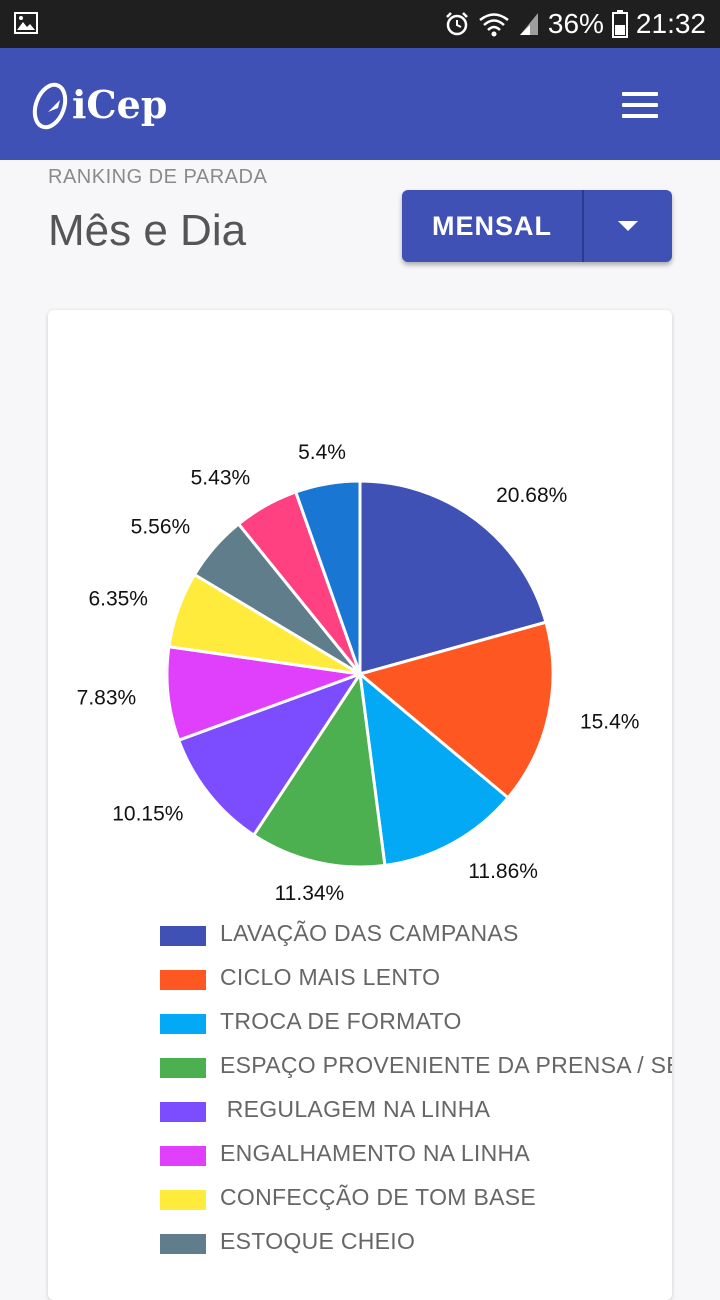  Describe the element at coordinates (492, 225) in the screenshot. I see `period-button: MENSAL` at that location.